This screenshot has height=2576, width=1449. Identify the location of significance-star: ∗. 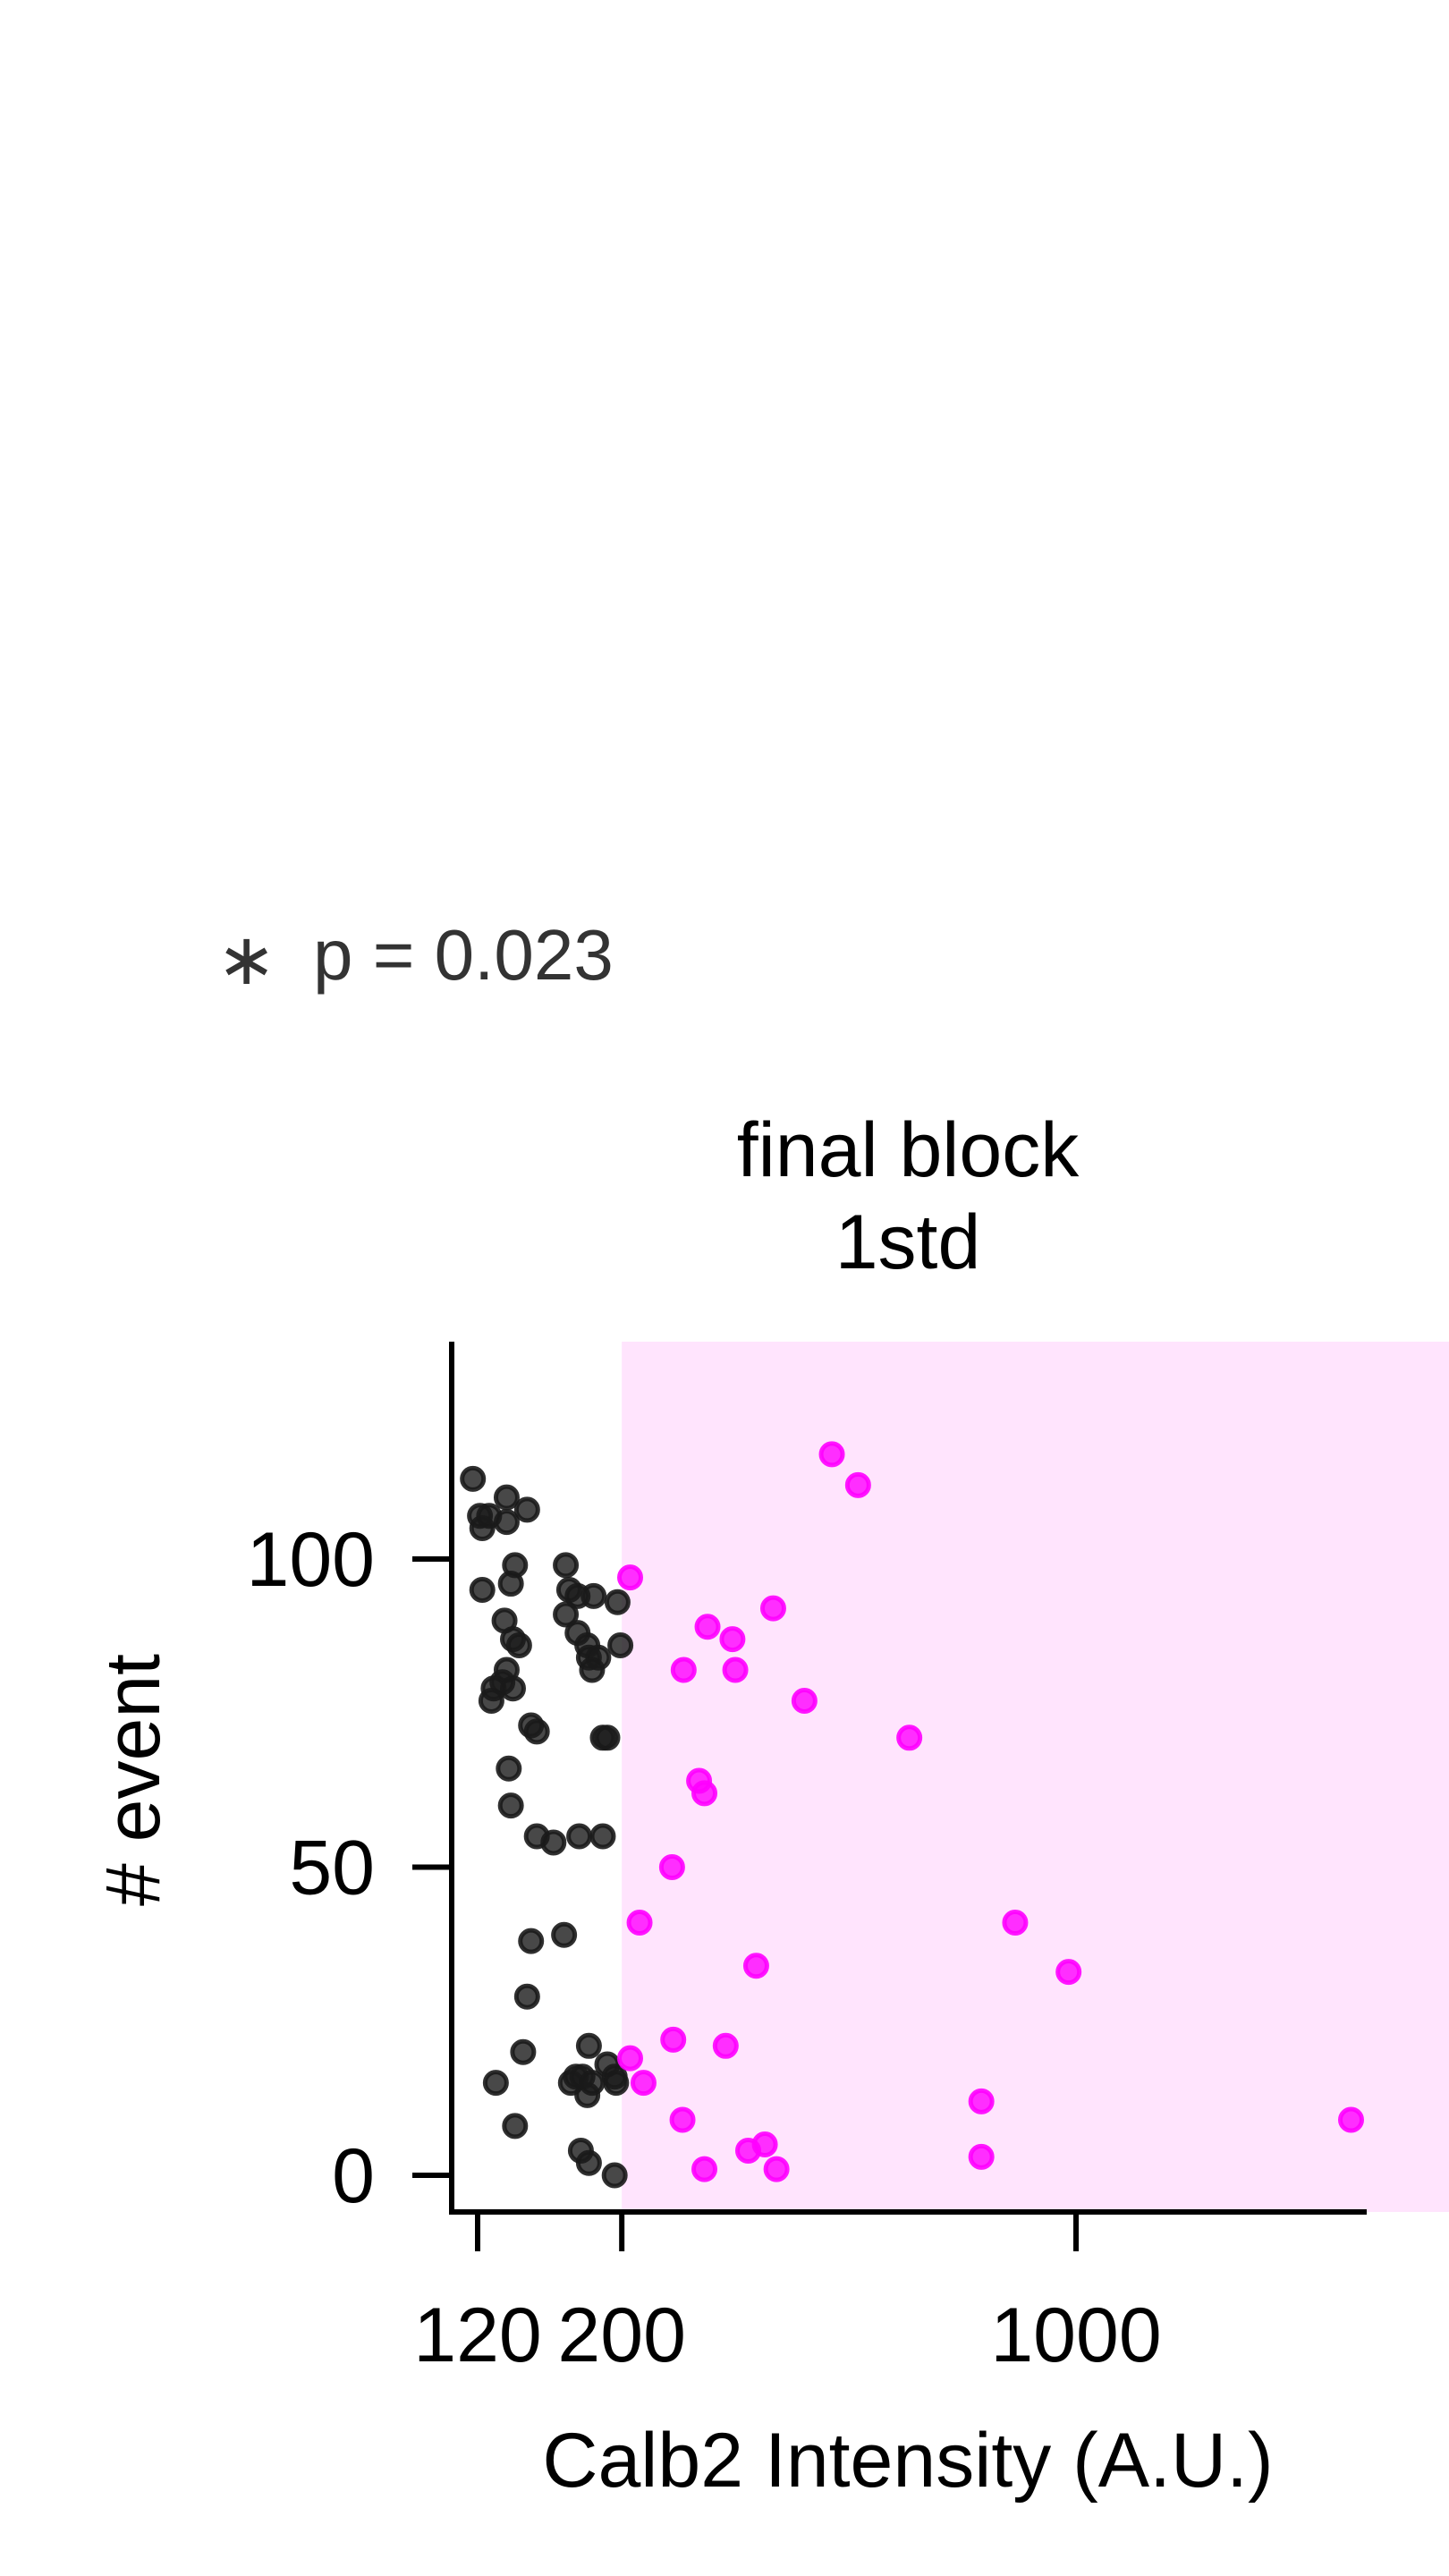
(246, 959).